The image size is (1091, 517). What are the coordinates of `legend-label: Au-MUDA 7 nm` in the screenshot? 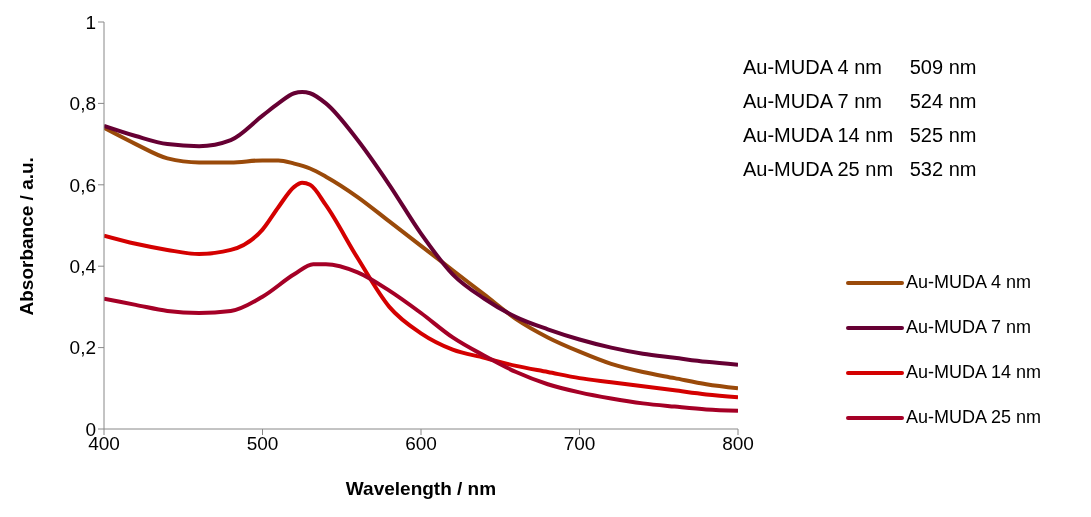 It's located at (969, 327).